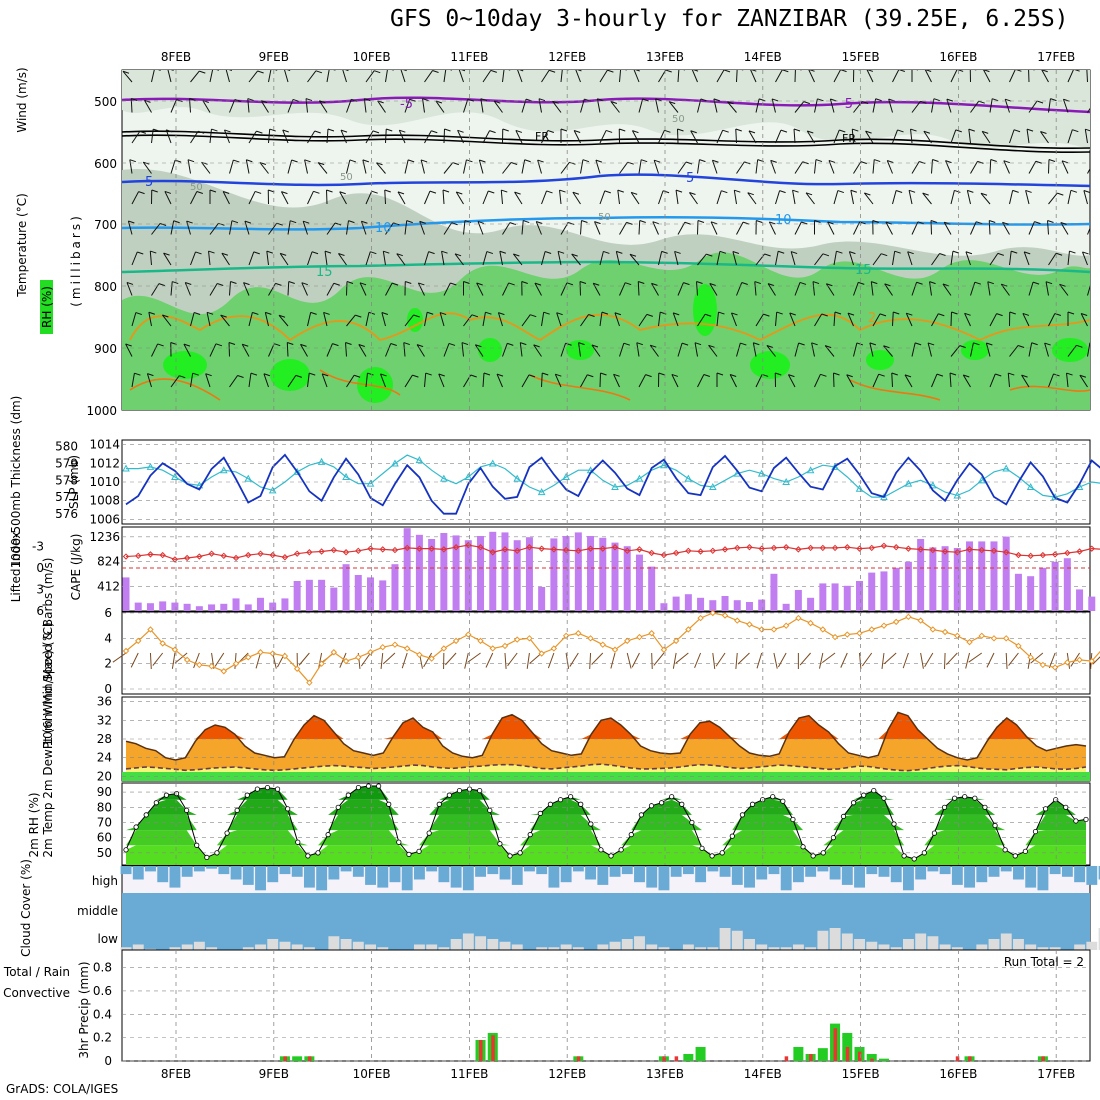 The height and width of the screenshot is (1100, 1100). I want to click on thickness-marker, so click(615, 486).